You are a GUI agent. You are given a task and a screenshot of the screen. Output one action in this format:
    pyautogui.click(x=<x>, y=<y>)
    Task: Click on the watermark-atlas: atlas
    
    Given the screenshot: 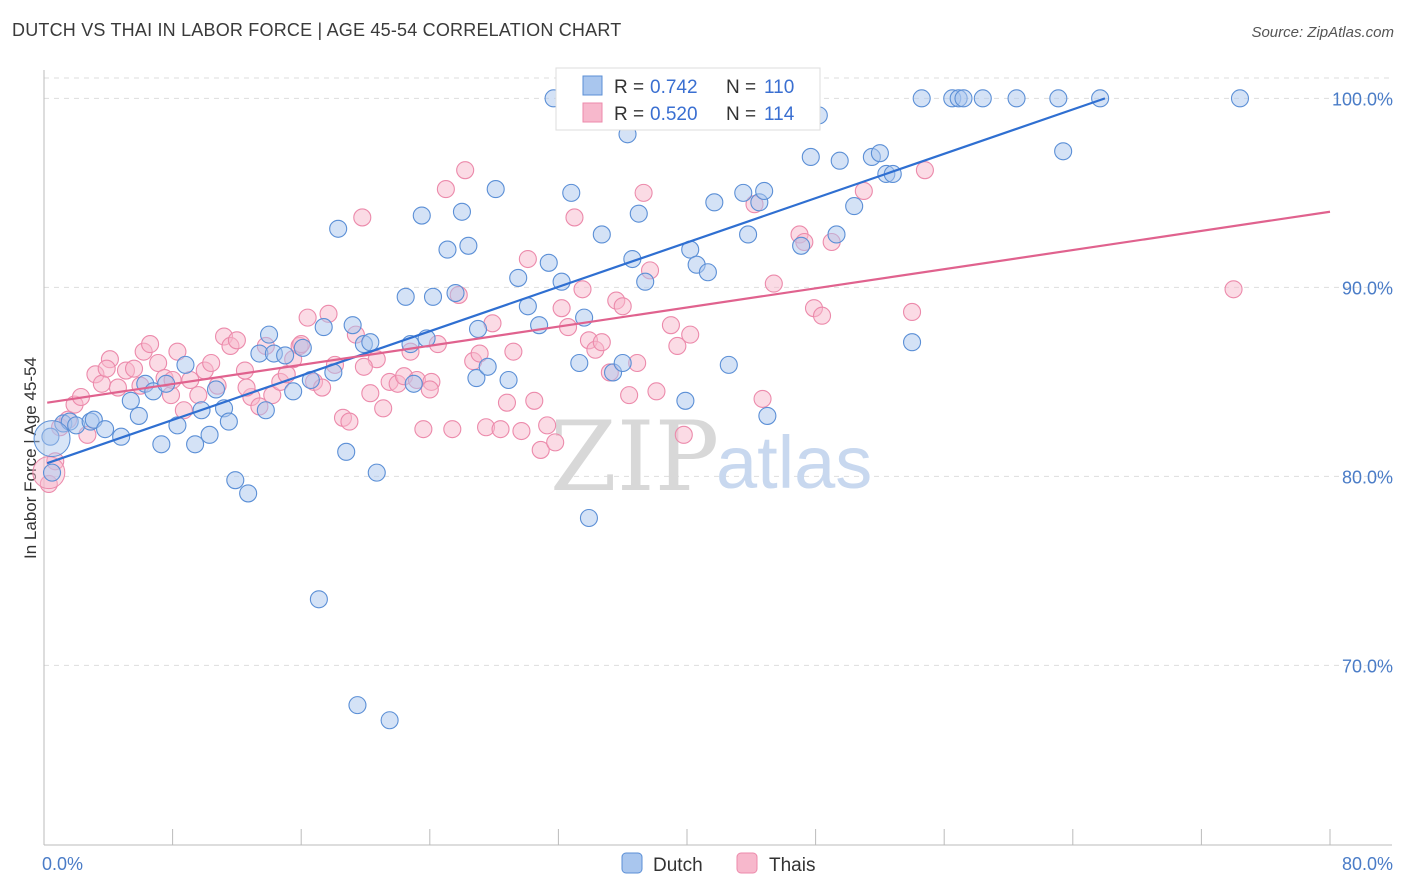 What is the action you would take?
    pyautogui.click(x=794, y=462)
    